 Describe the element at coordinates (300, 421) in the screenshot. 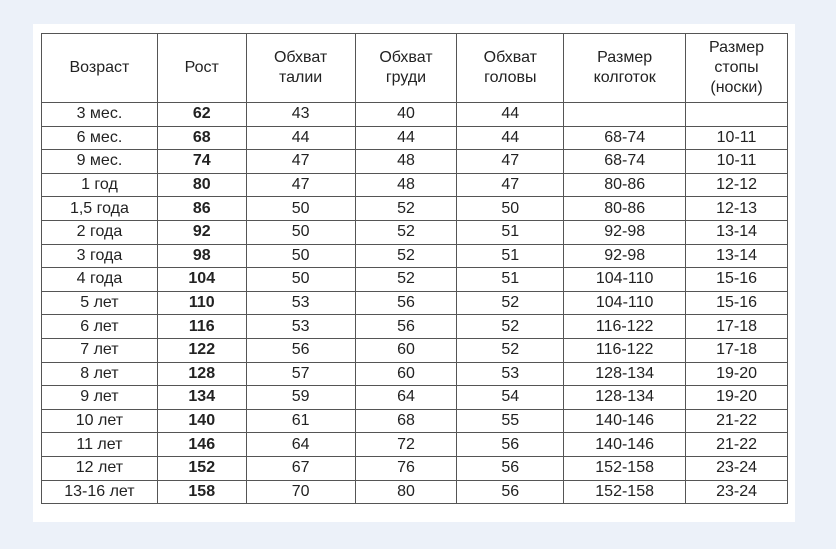

I see `cell-waist: 61` at that location.